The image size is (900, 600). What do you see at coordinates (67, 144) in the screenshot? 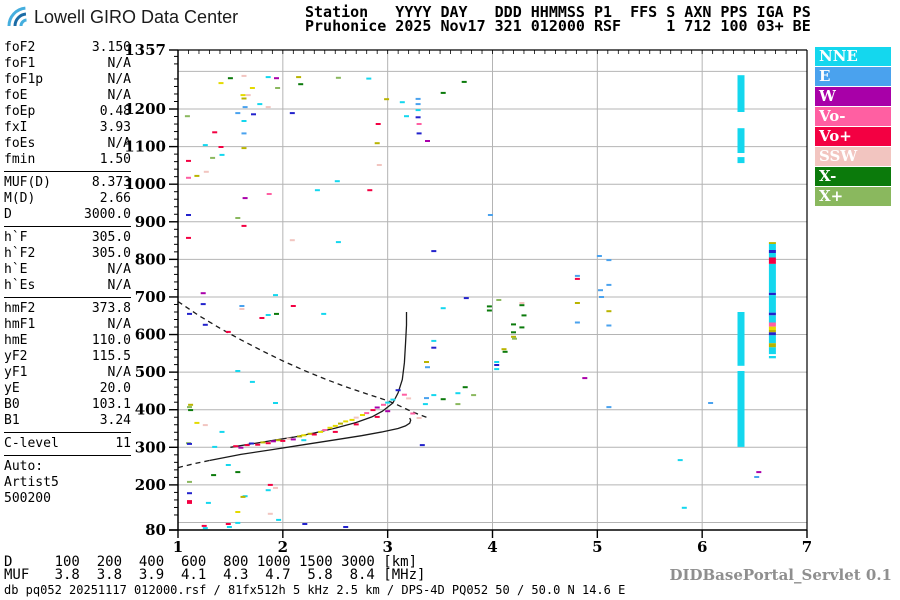
I see `param-row: foEs N/A` at bounding box center [67, 144].